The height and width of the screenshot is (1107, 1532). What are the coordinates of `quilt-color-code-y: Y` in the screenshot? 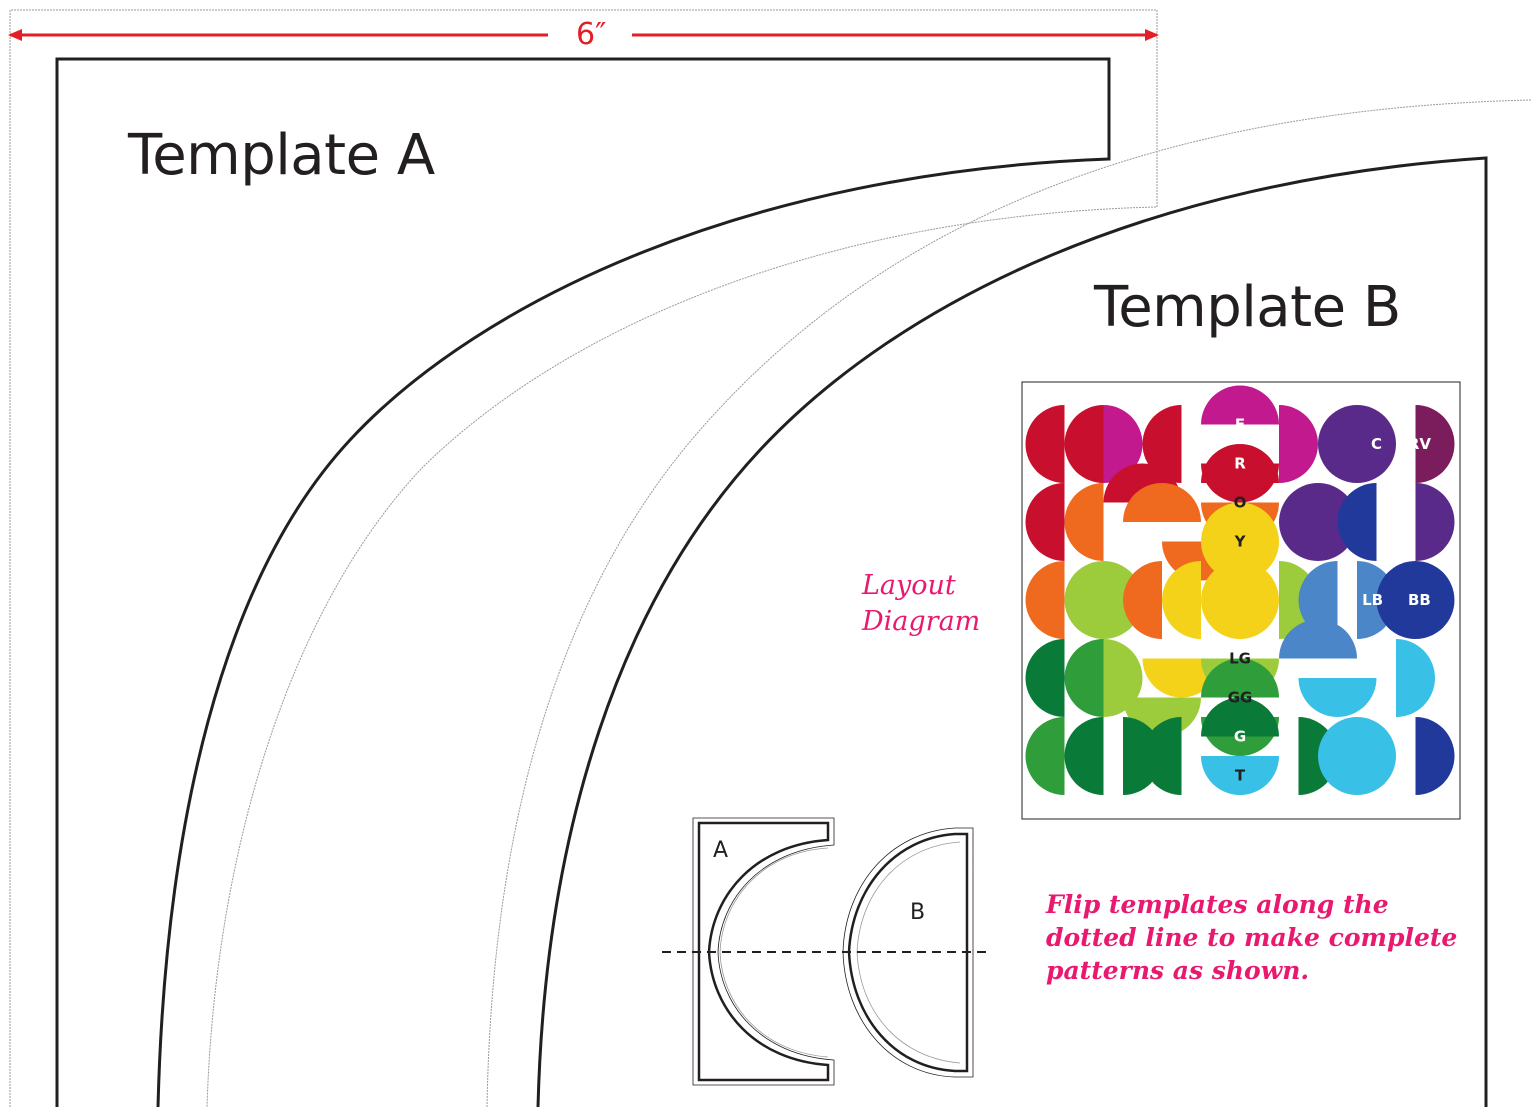 It's located at (1240, 542).